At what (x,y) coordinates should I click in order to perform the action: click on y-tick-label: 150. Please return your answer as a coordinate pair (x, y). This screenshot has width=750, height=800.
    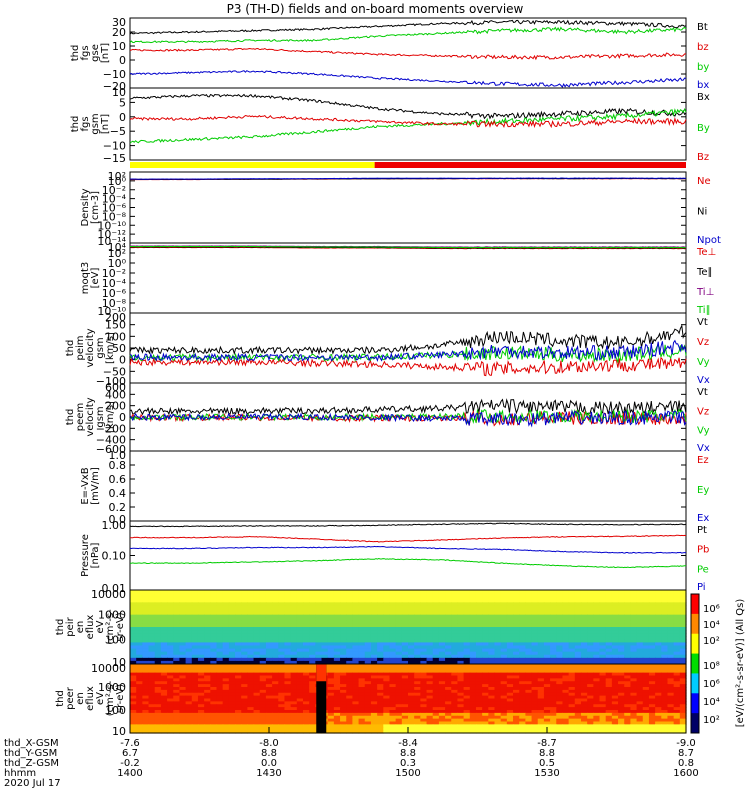
    Looking at the image, I should click on (115, 325).